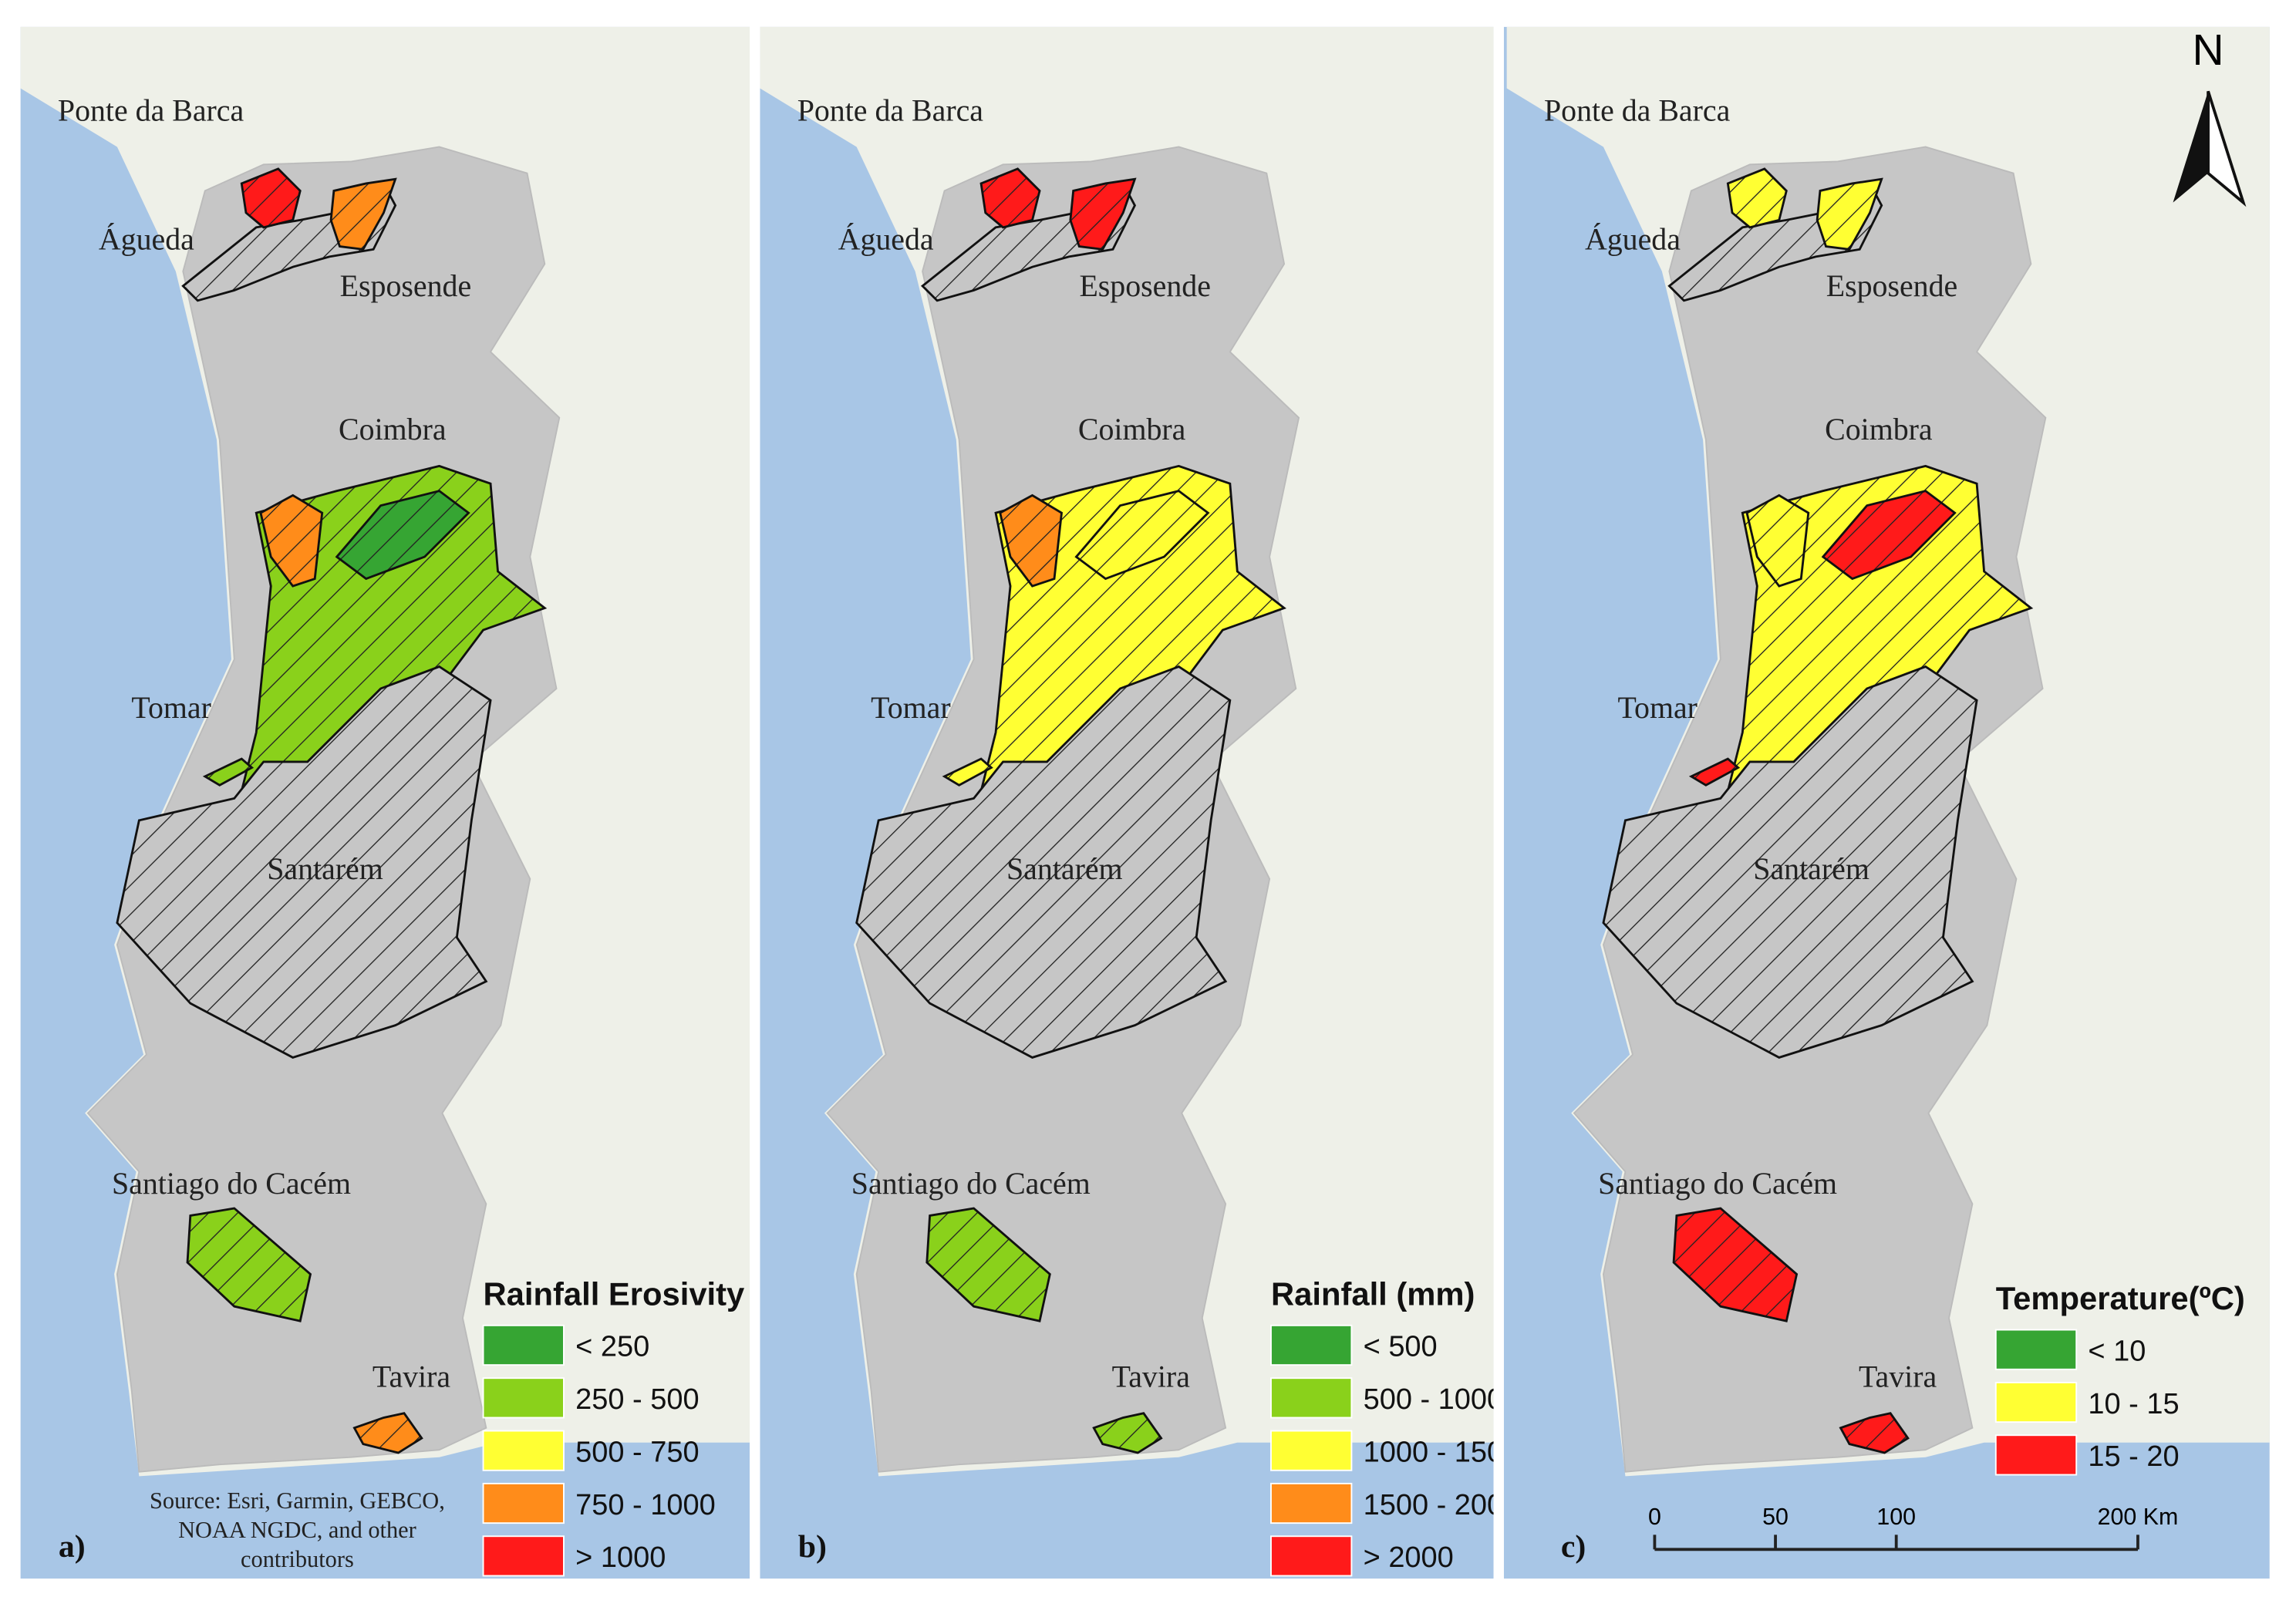 The width and height of the screenshot is (2296, 1607). Describe the element at coordinates (1776, 1517) in the screenshot. I see `scale-label: 50` at that location.